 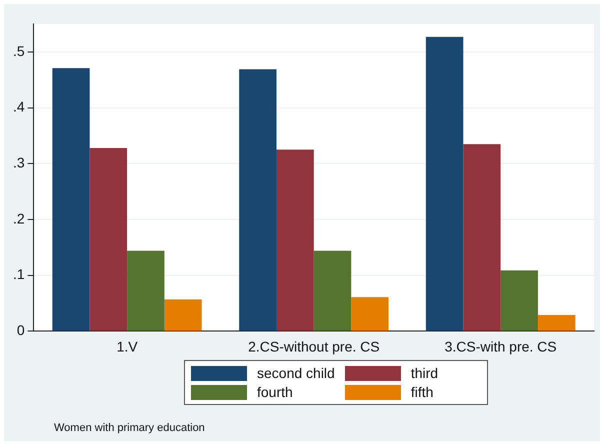 I want to click on legend-label: fifth, so click(x=422, y=392).